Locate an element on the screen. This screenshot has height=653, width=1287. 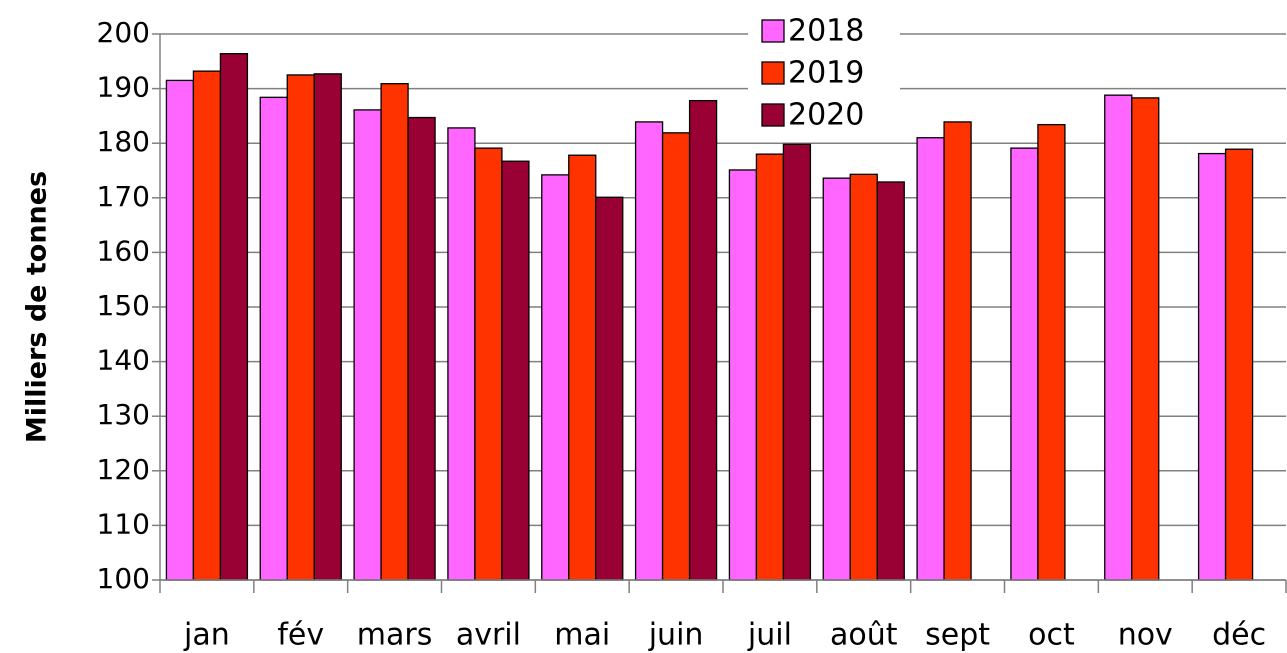
x-tick-label: juin is located at coordinates (676, 635).